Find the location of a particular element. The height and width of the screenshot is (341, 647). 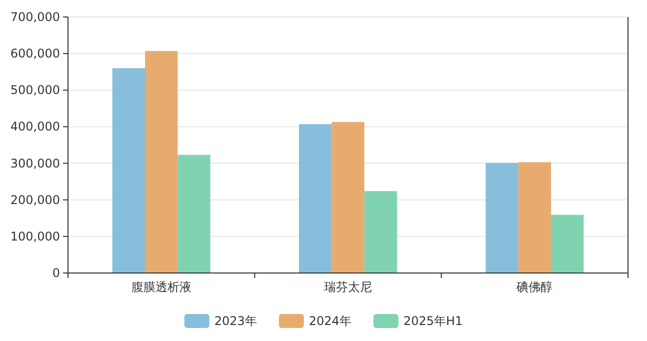

y-tick-label: 200,000 is located at coordinates (35, 199).